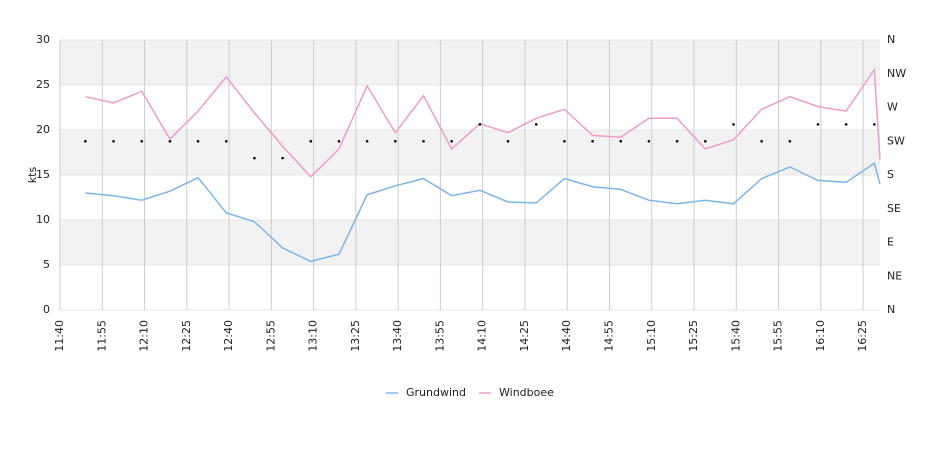 This screenshot has height=450, width=940. I want to click on y-tick-label: 0, so click(46, 309).